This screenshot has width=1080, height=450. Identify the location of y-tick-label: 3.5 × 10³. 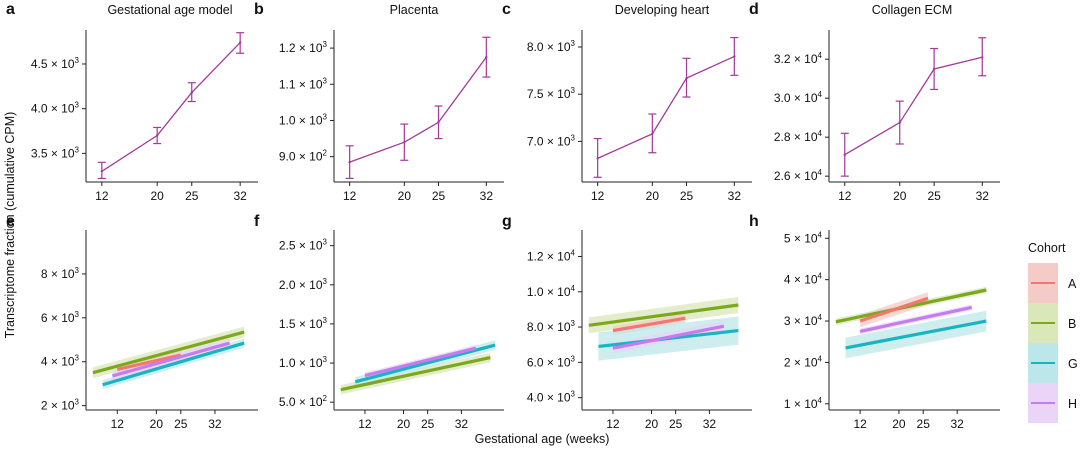
(55, 152).